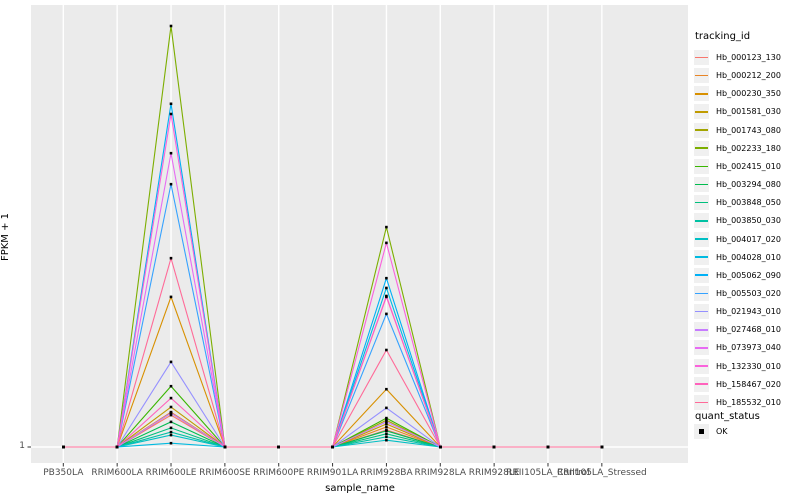 This screenshot has width=800, height=500. What do you see at coordinates (117, 473) in the screenshot?
I see `x-tick-label: RRIM600LA` at bounding box center [117, 473].